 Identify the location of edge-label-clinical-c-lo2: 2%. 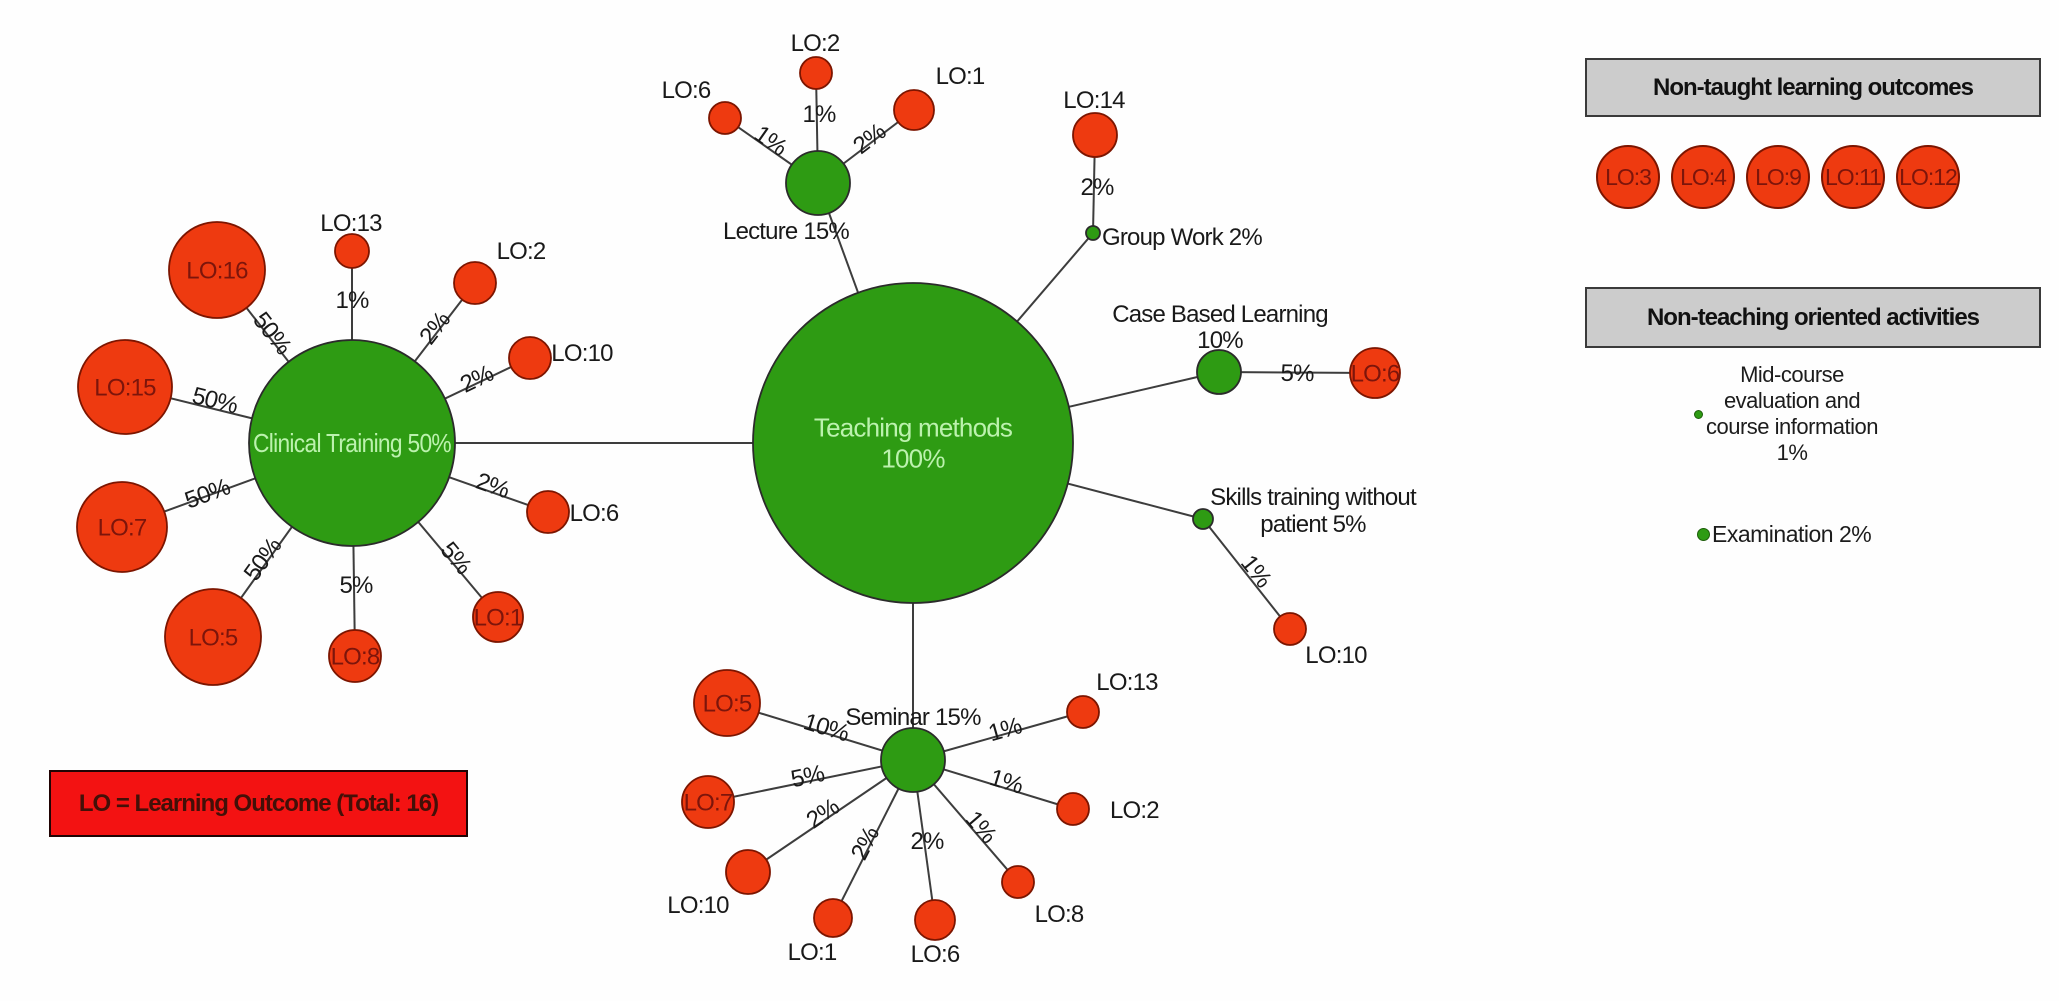
(435, 328).